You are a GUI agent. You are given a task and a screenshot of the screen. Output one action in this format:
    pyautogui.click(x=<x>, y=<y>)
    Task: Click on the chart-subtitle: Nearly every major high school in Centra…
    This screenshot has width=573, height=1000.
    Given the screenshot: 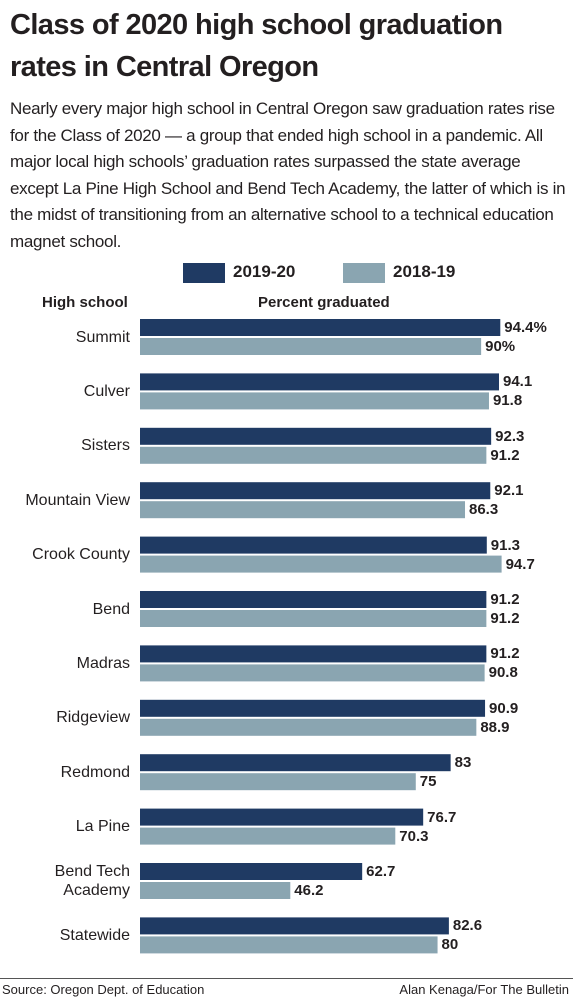 What is the action you would take?
    pyautogui.click(x=288, y=175)
    